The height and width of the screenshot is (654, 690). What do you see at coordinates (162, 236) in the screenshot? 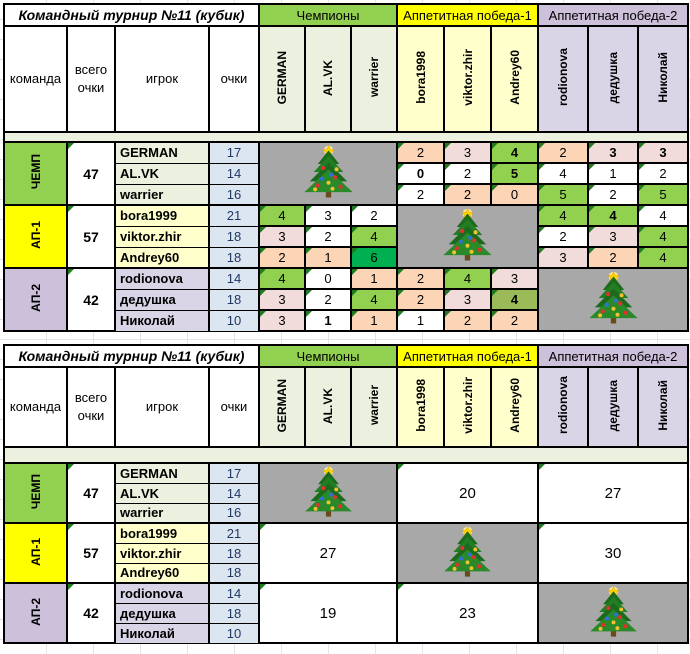
I see `player-name-cell: viktor.zhir` at bounding box center [162, 236].